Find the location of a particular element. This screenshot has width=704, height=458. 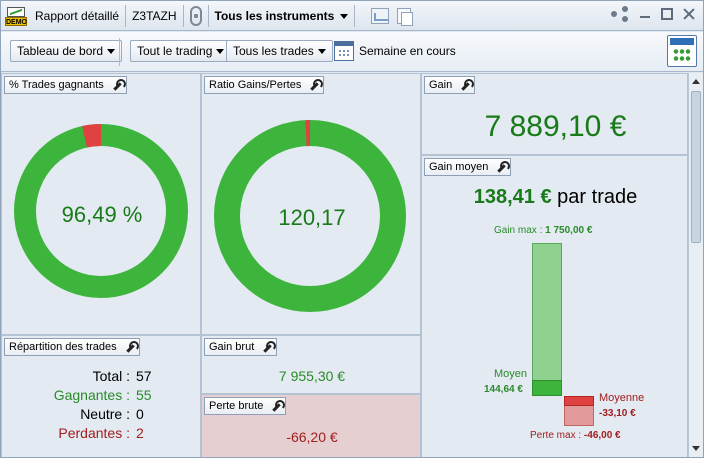

trades-dropdown: Tous les trades is located at coordinates (279, 51).